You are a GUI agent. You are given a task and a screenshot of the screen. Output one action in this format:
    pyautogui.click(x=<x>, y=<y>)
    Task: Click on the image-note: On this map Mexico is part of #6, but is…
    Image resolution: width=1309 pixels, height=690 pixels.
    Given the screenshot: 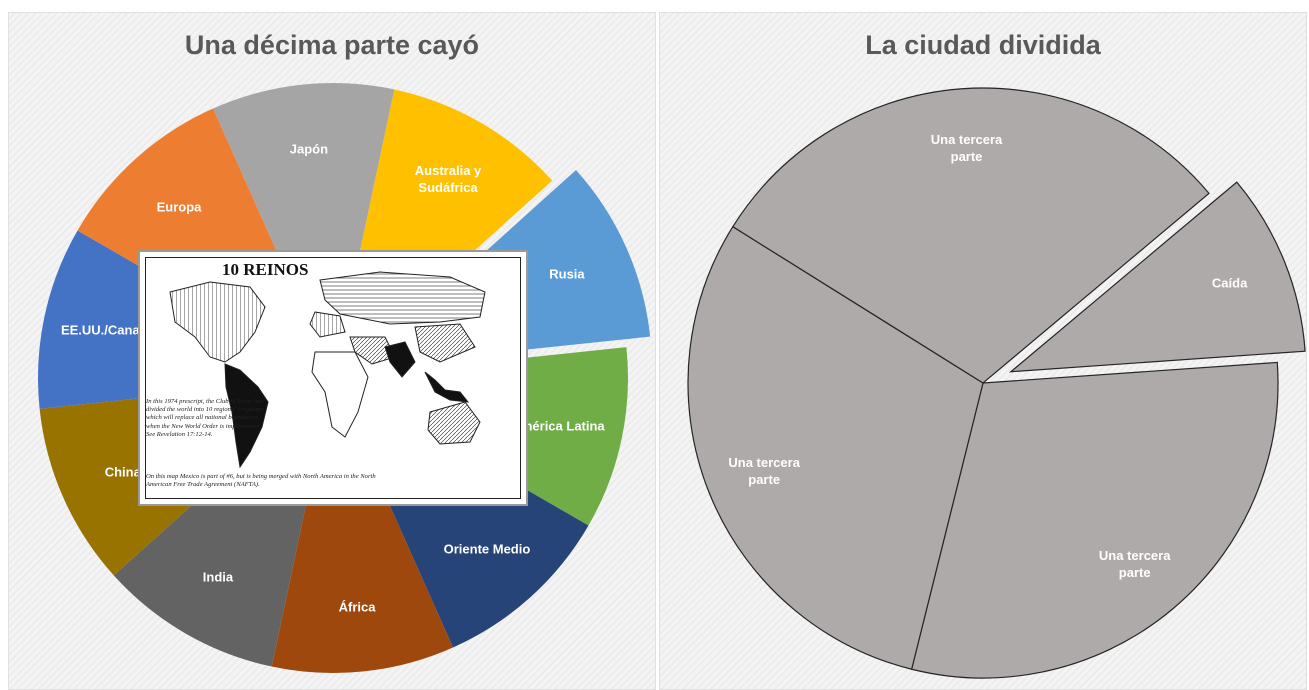 What is the action you would take?
    pyautogui.click(x=261, y=481)
    